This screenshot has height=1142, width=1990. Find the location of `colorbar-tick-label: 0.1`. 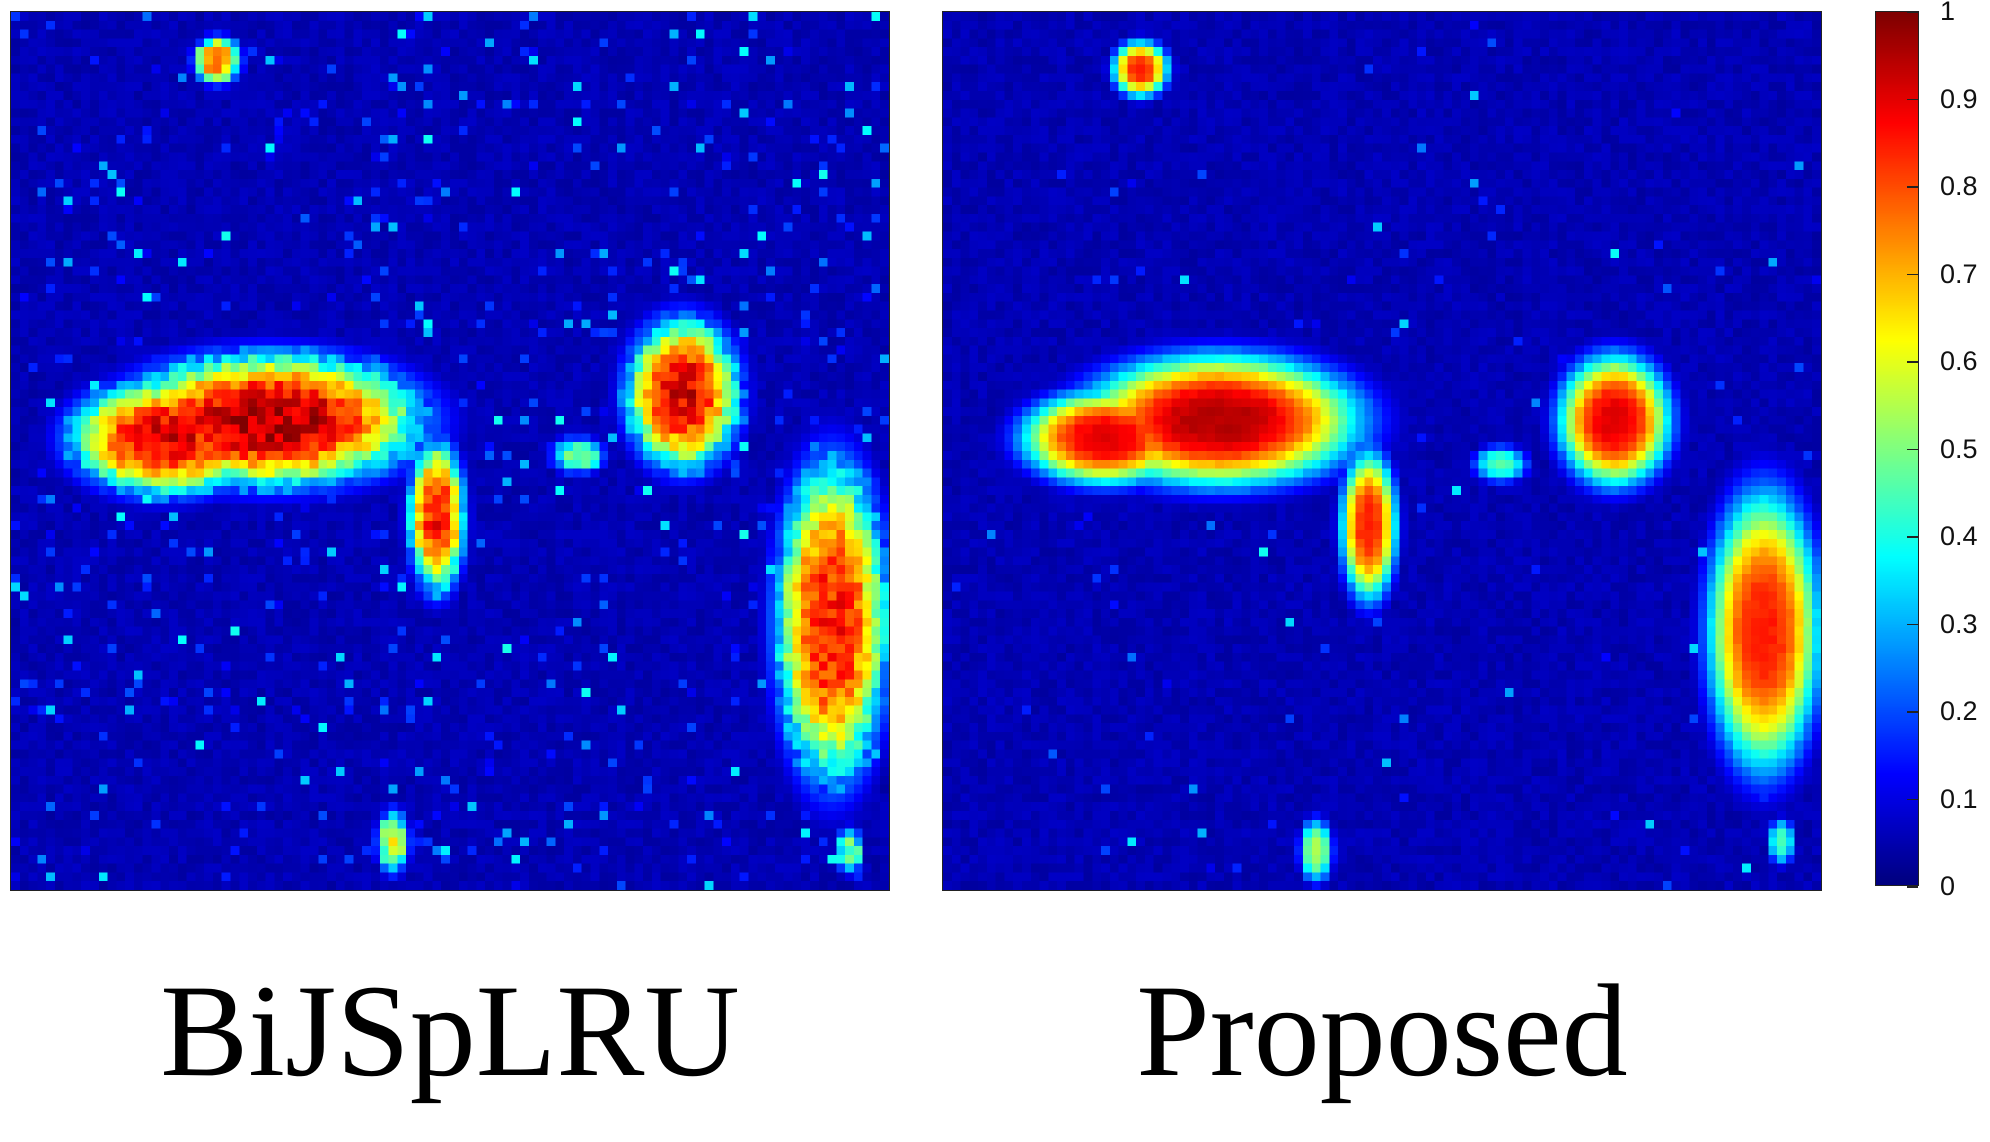

colorbar-tick-label: 0.1 is located at coordinates (1959, 798).